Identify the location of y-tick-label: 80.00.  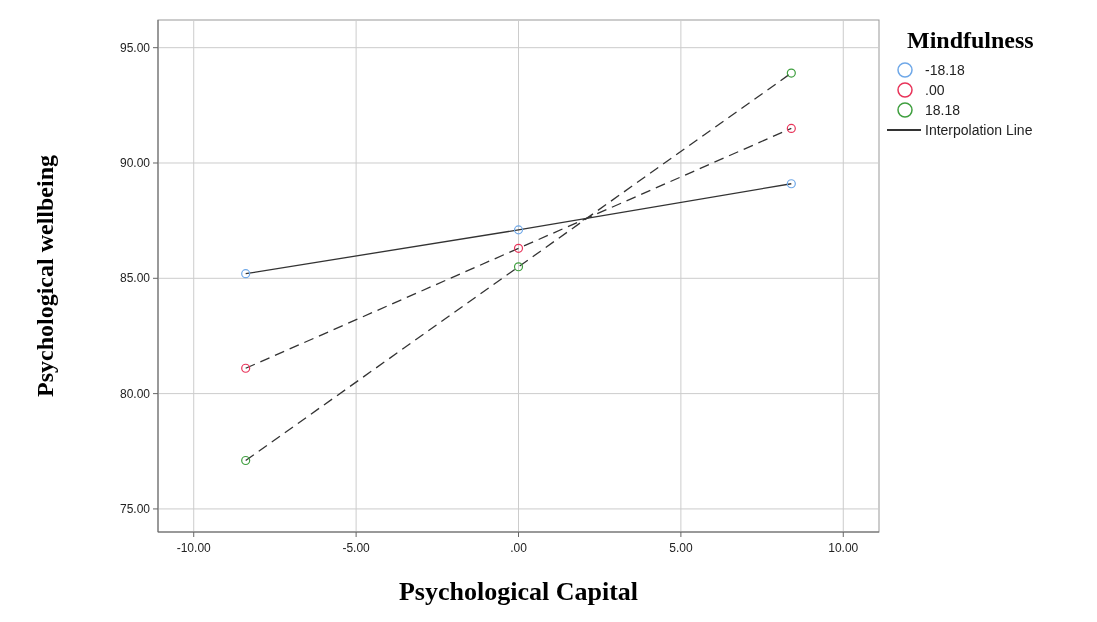
(135, 393).